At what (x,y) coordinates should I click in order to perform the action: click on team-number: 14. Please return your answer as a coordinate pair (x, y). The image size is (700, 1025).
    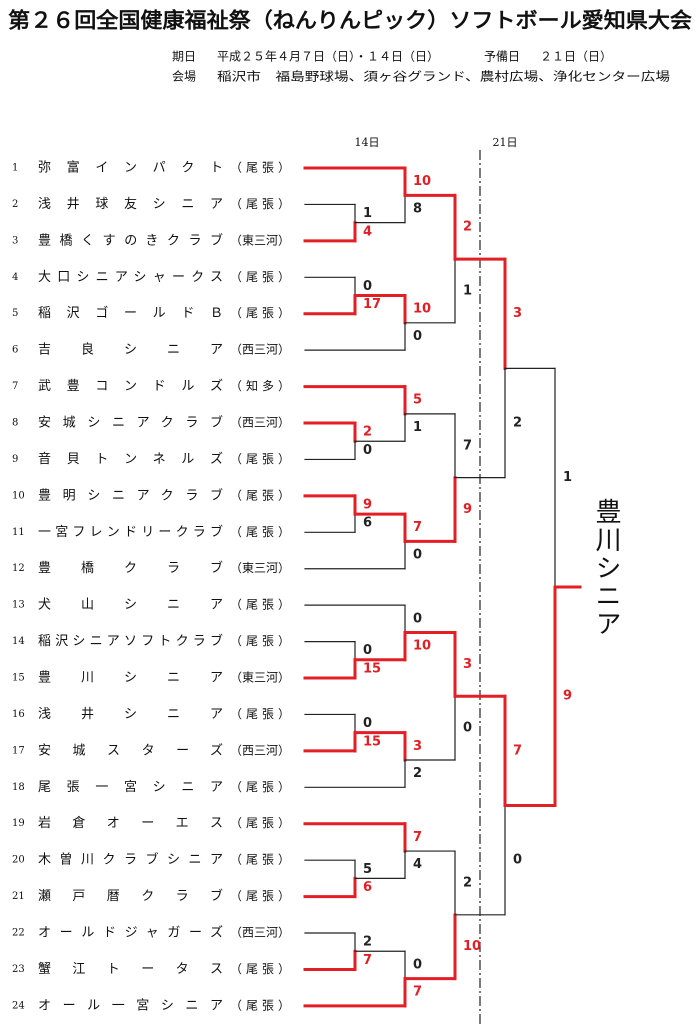
    Looking at the image, I should click on (18, 641).